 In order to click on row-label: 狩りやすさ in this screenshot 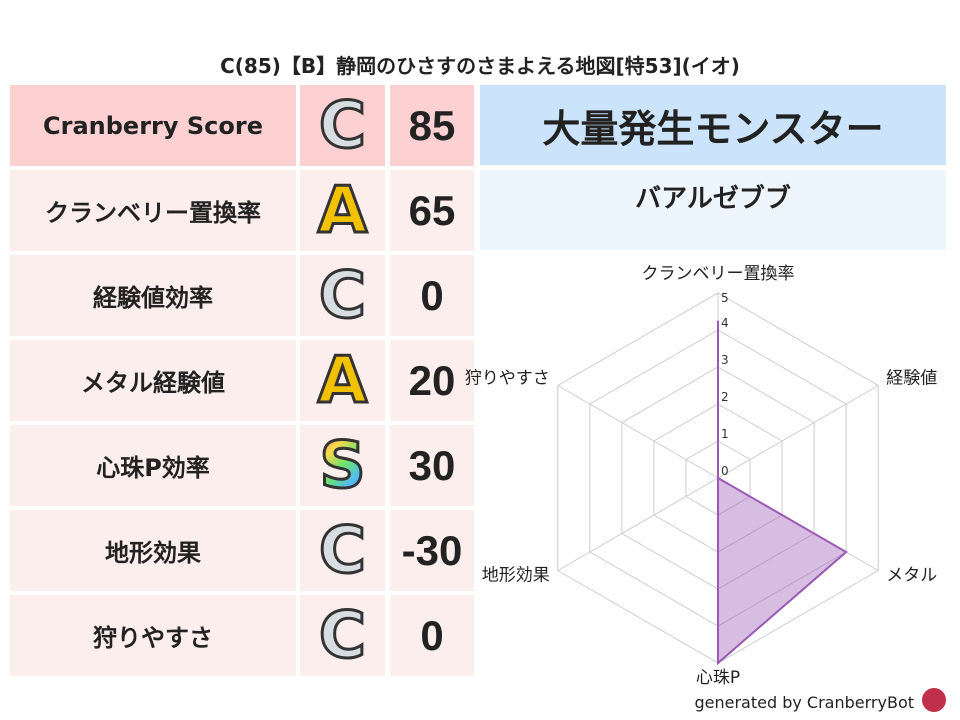, I will do `click(153, 635)`.